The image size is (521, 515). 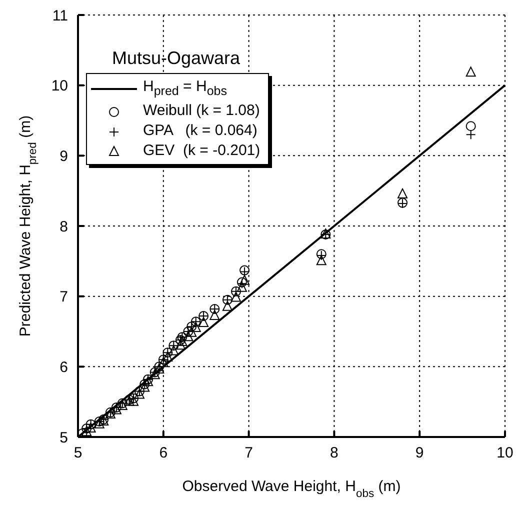 What do you see at coordinates (64, 156) in the screenshot?
I see `y-tick-label: 9` at bounding box center [64, 156].